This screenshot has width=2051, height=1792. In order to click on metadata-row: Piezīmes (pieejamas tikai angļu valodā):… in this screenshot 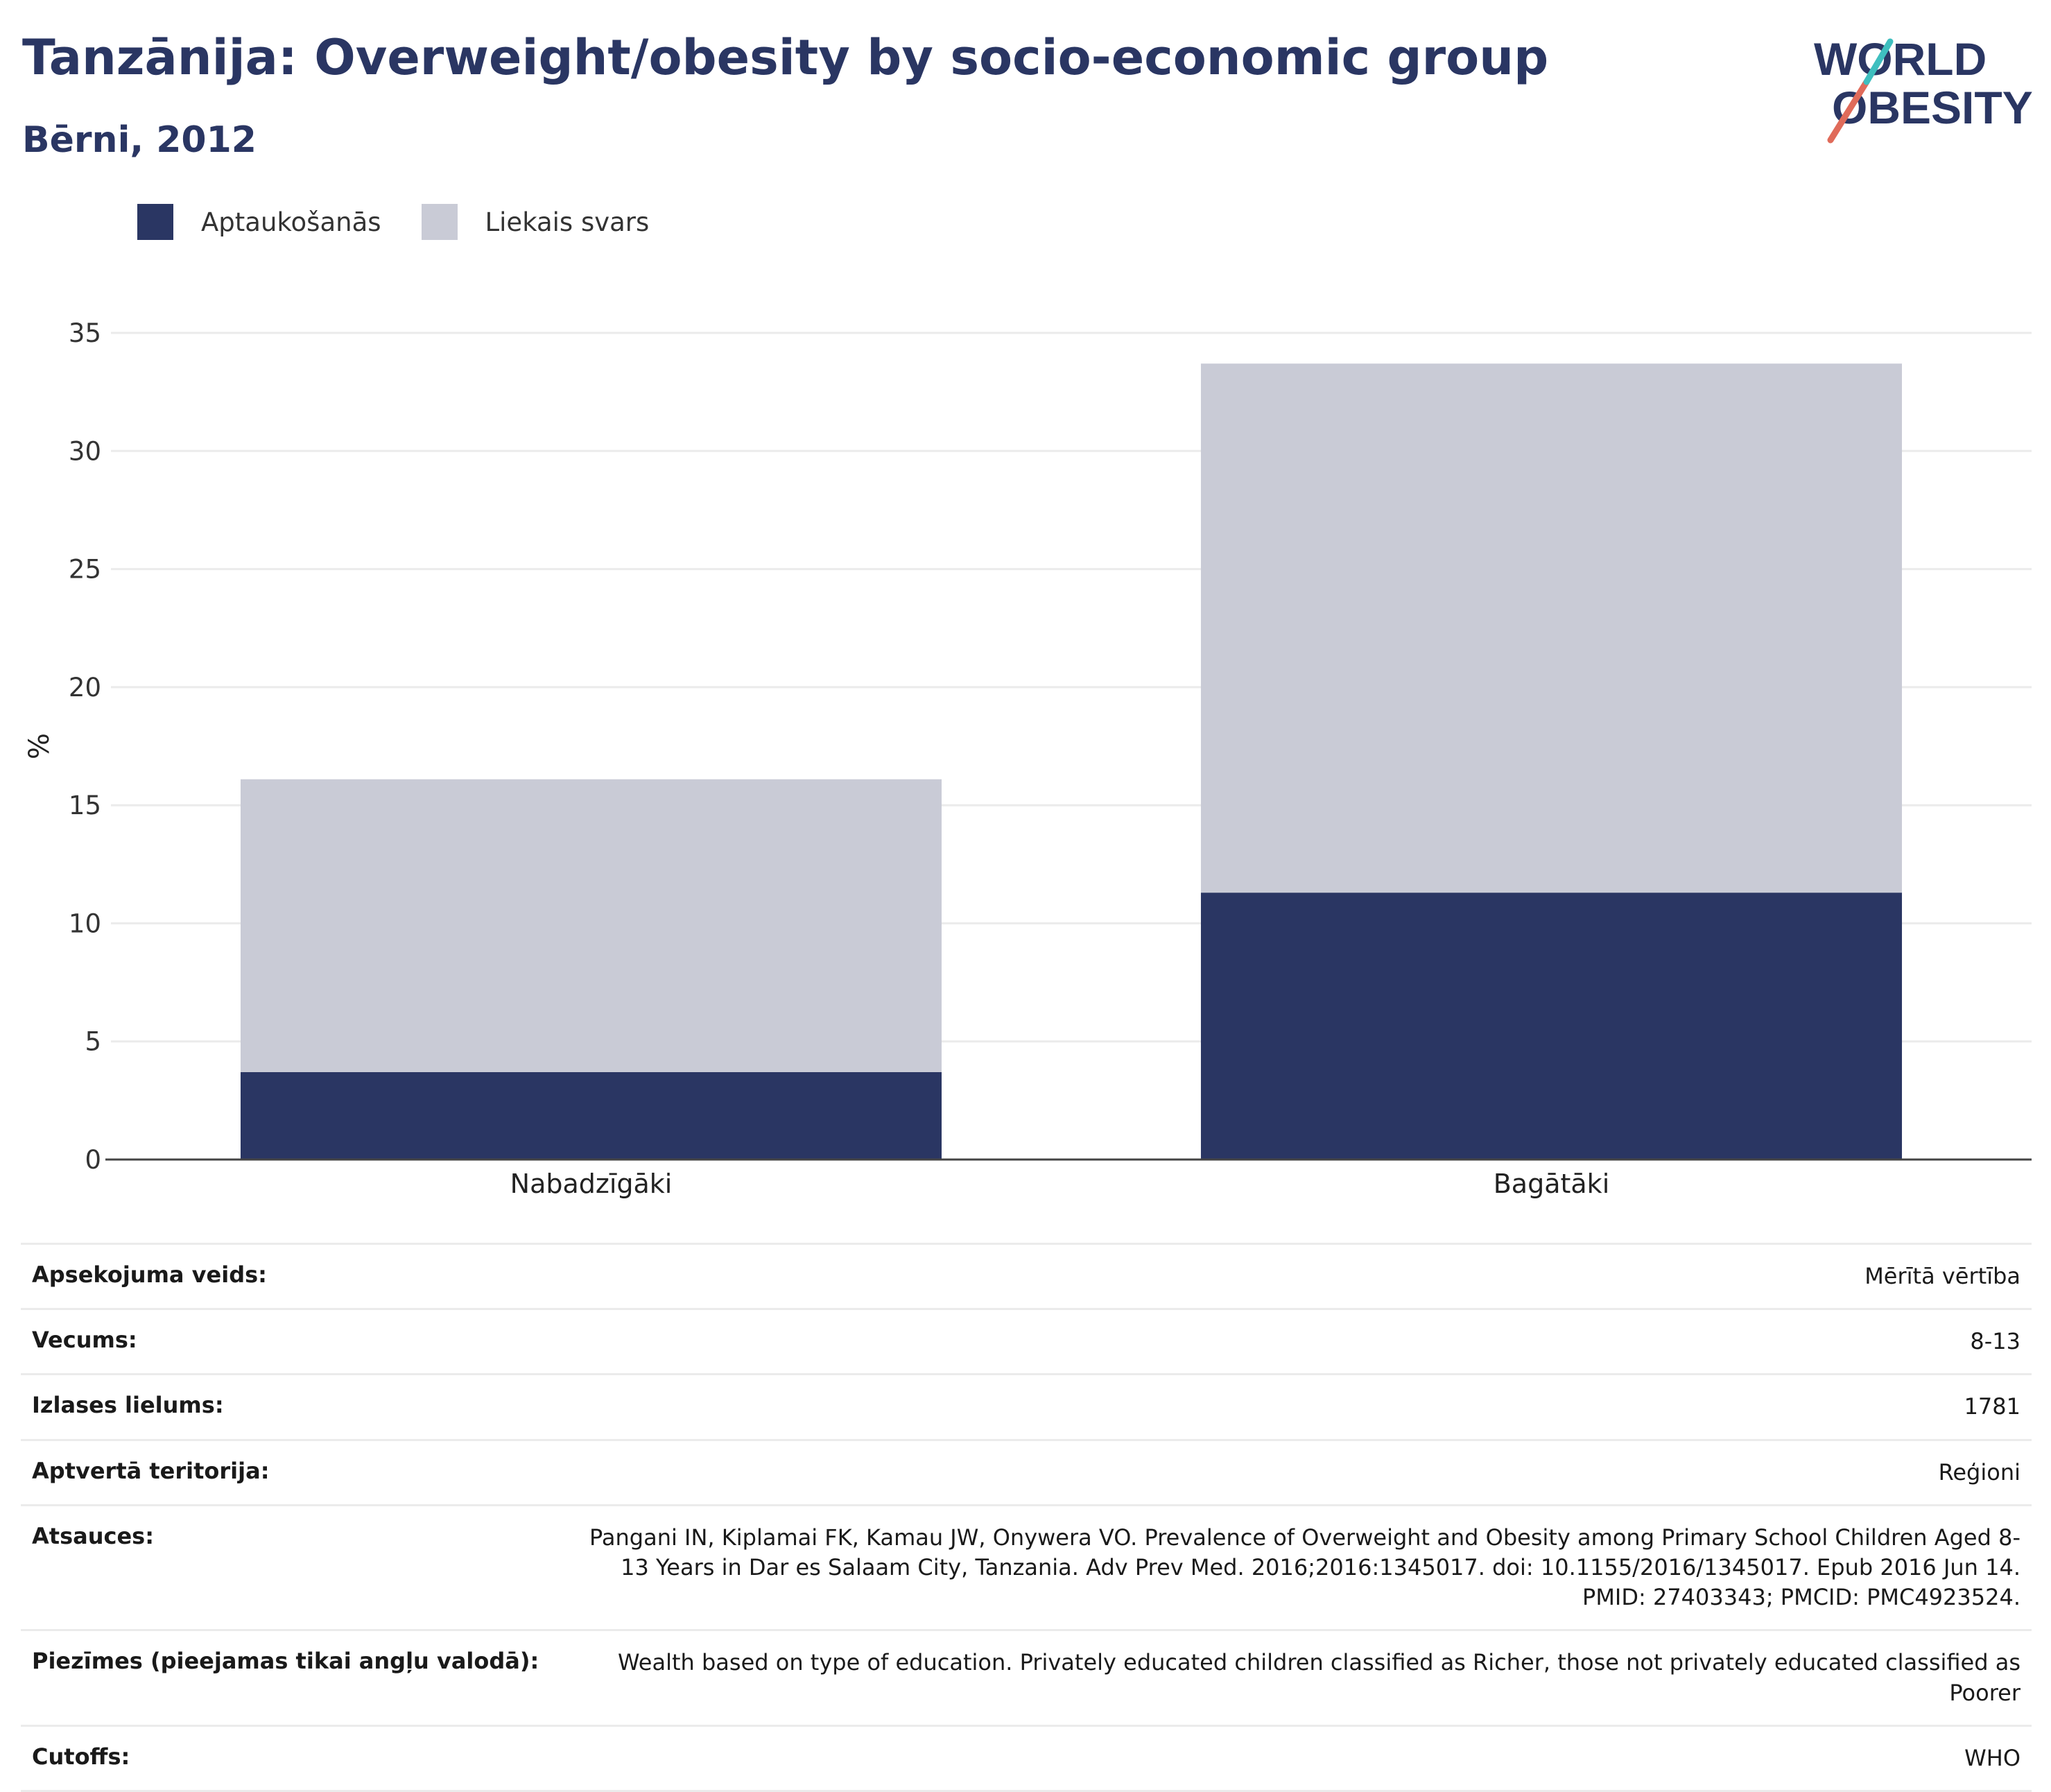, I will do `click(1026, 1677)`.